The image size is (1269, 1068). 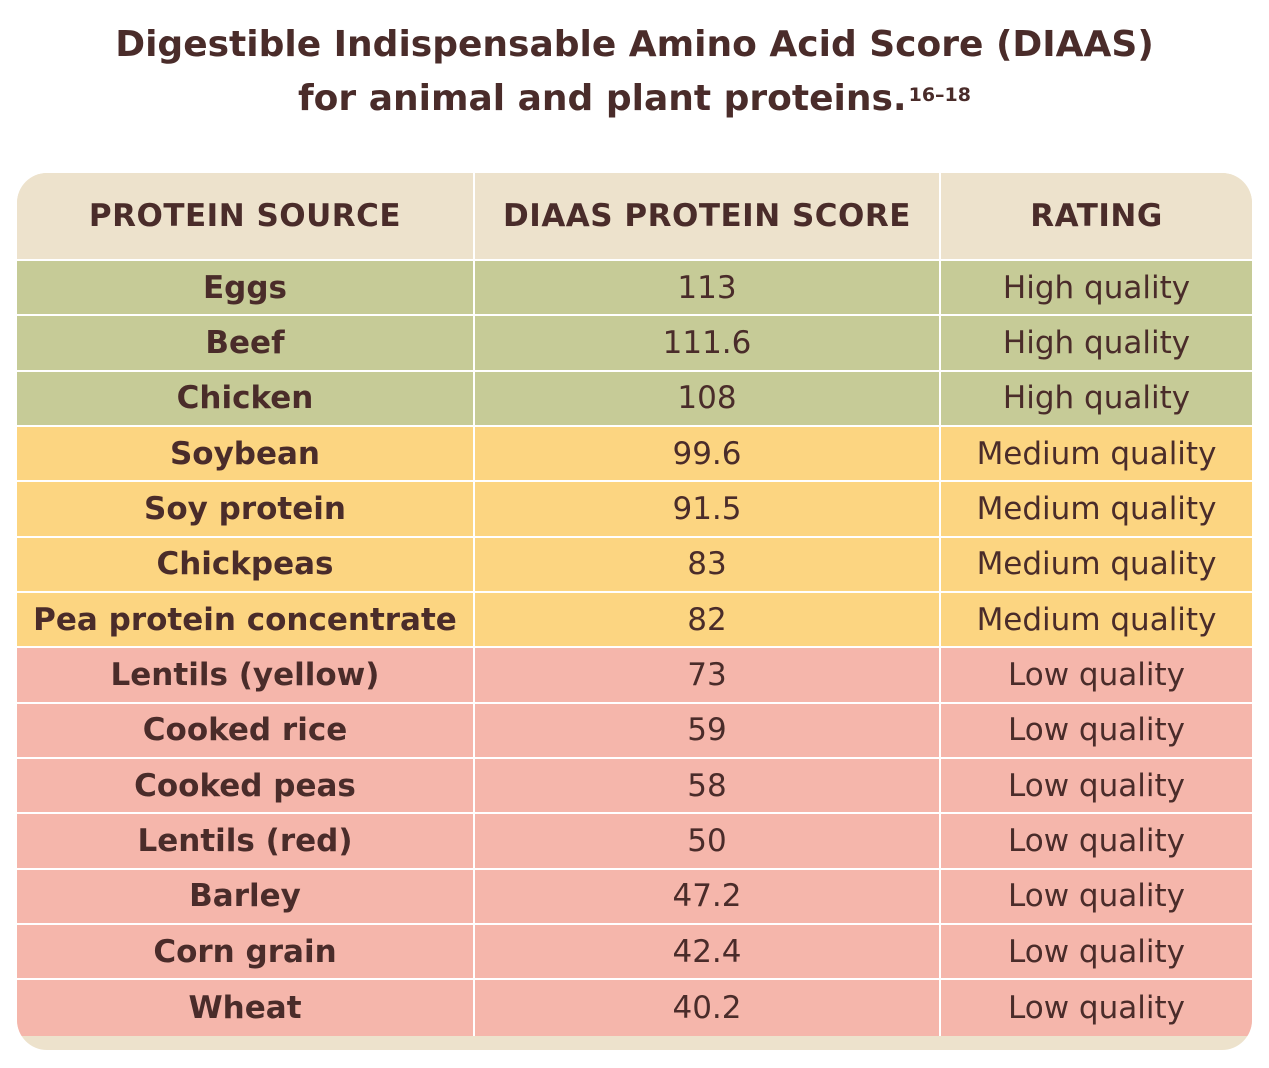 What do you see at coordinates (708, 676) in the screenshot?
I see `diaas-score-cell: 73` at bounding box center [708, 676].